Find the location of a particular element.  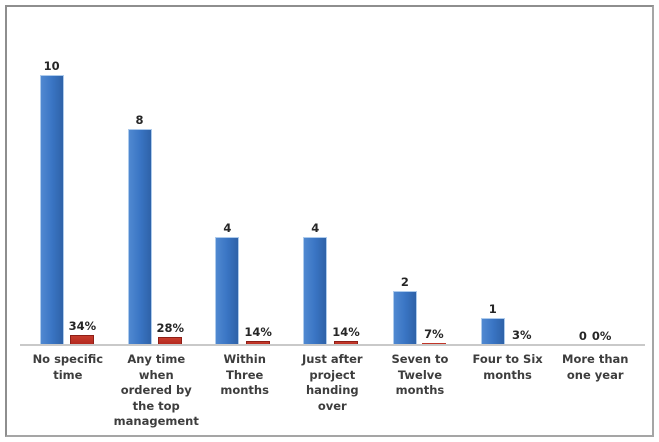

percentage-bar-unit: 0% is located at coordinates (602, 337).